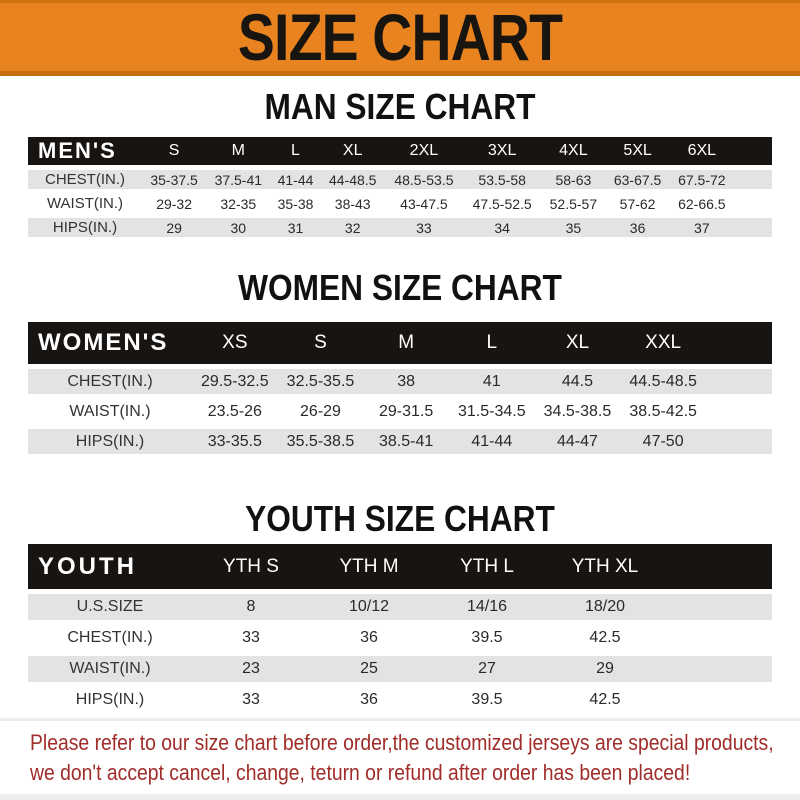 The height and width of the screenshot is (800, 800). Describe the element at coordinates (85, 151) in the screenshot. I see `table-corner-label: MEN'S` at that location.